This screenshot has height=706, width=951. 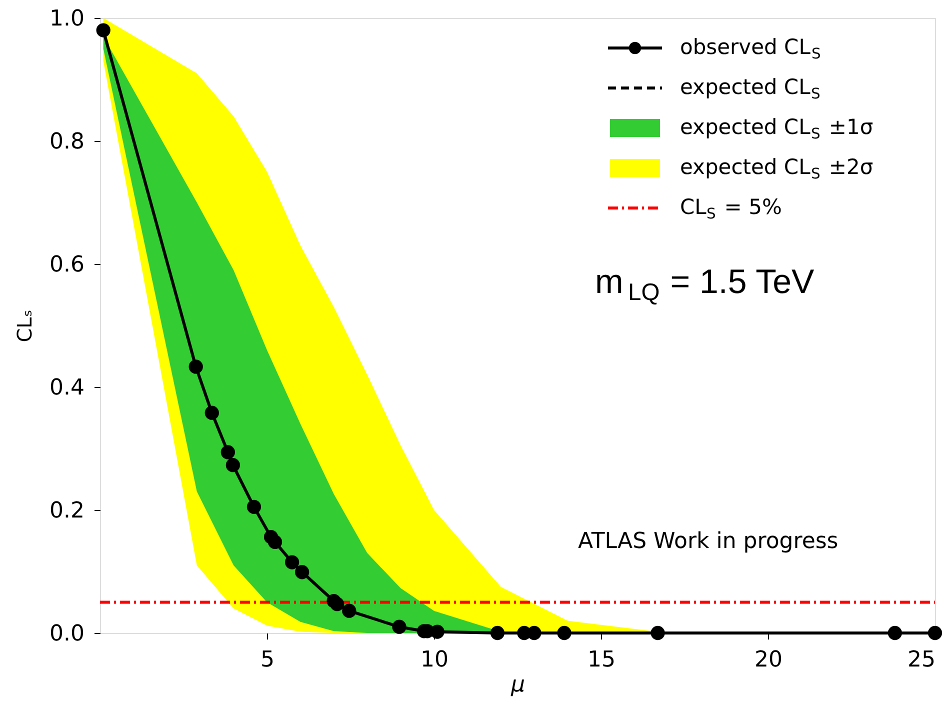 I want to click on y-tick-label: 0.2, so click(x=67, y=511).